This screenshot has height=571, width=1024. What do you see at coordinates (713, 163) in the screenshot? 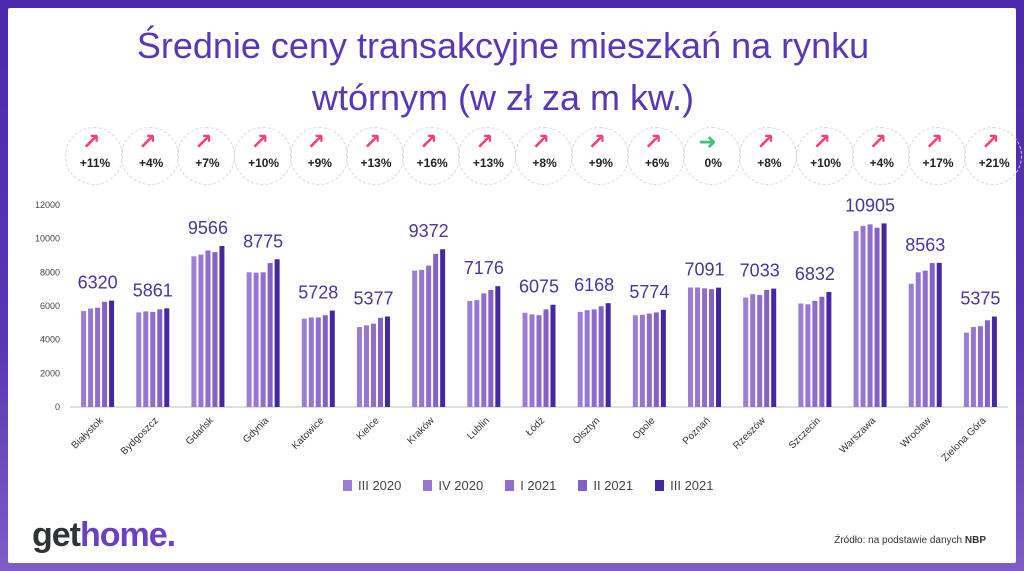
I see `change-percent: 0%` at bounding box center [713, 163].